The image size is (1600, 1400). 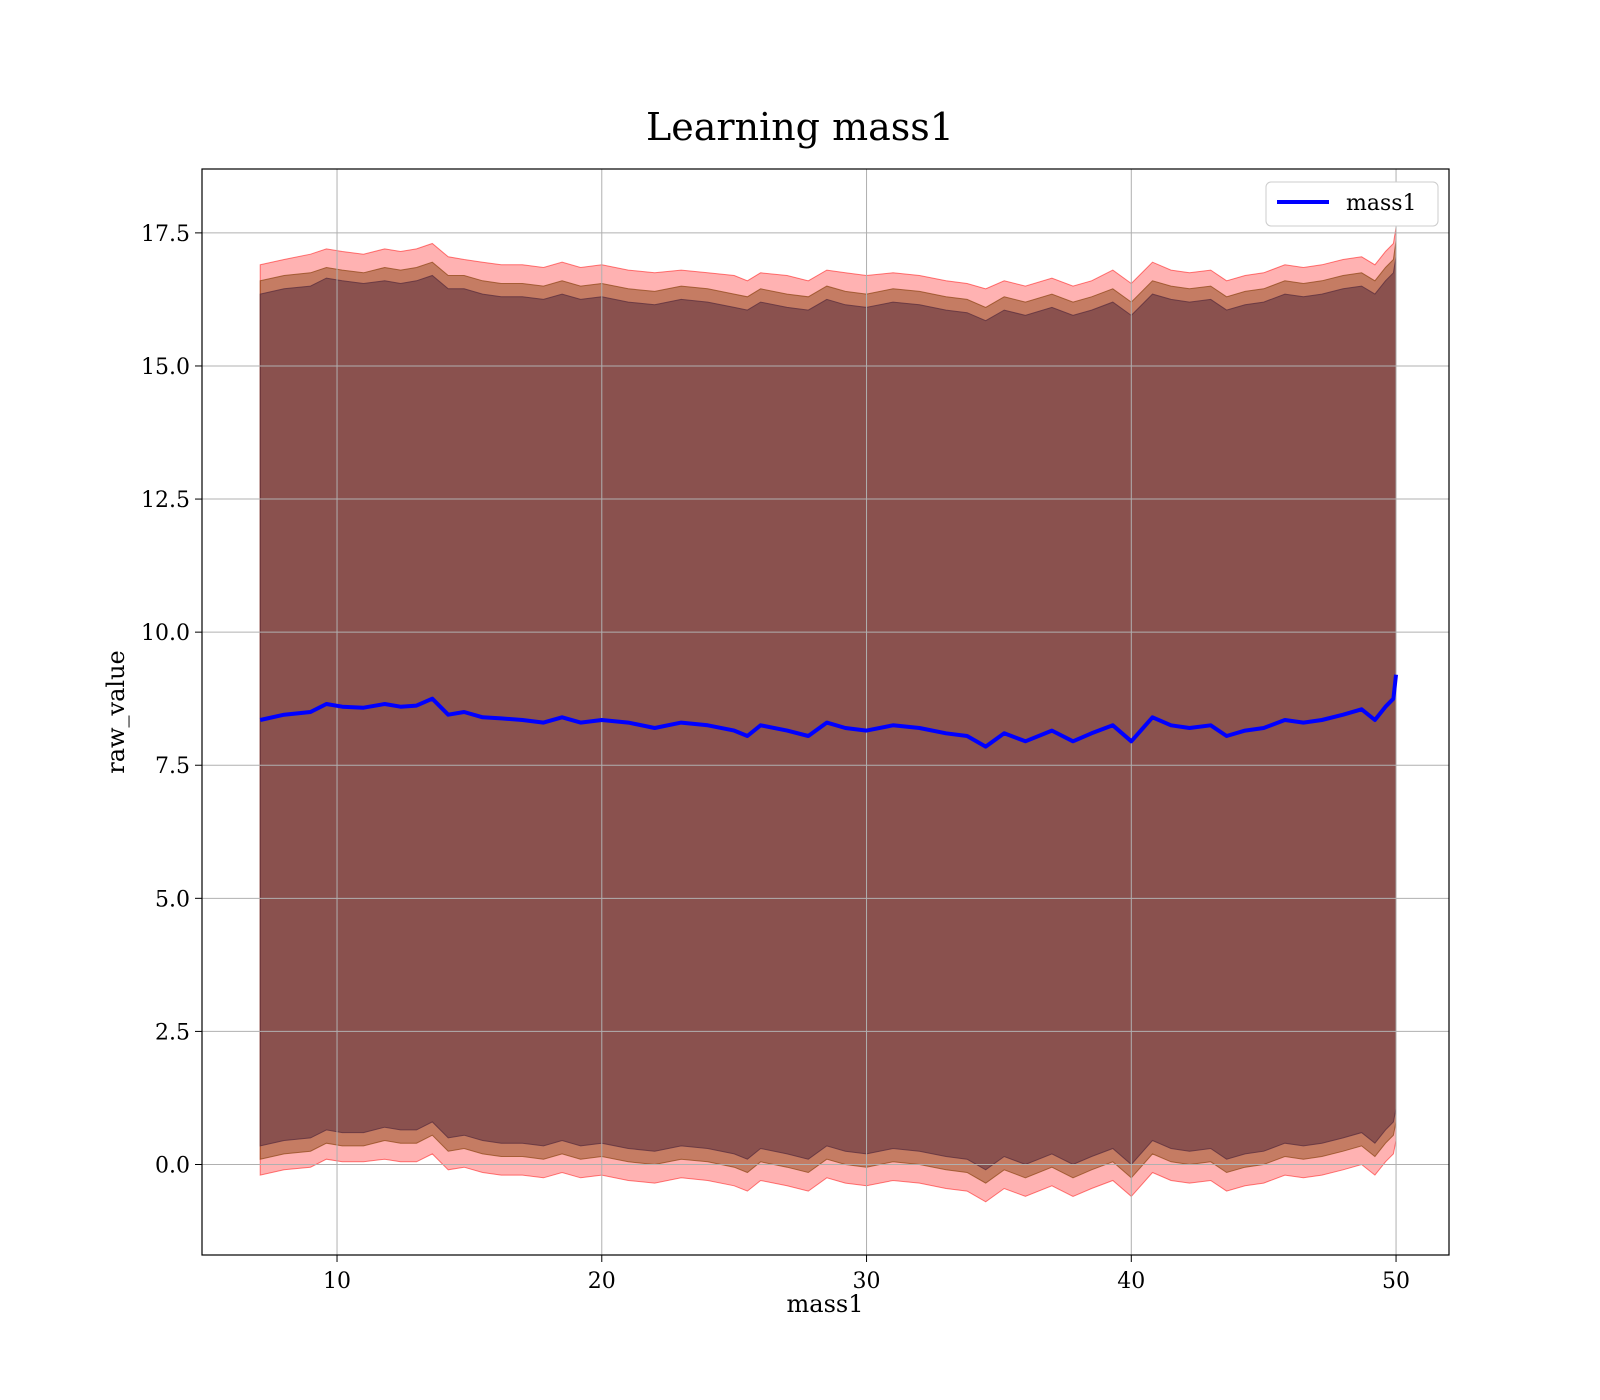 I want to click on y-axis-label: raw_value, so click(x=116, y=712).